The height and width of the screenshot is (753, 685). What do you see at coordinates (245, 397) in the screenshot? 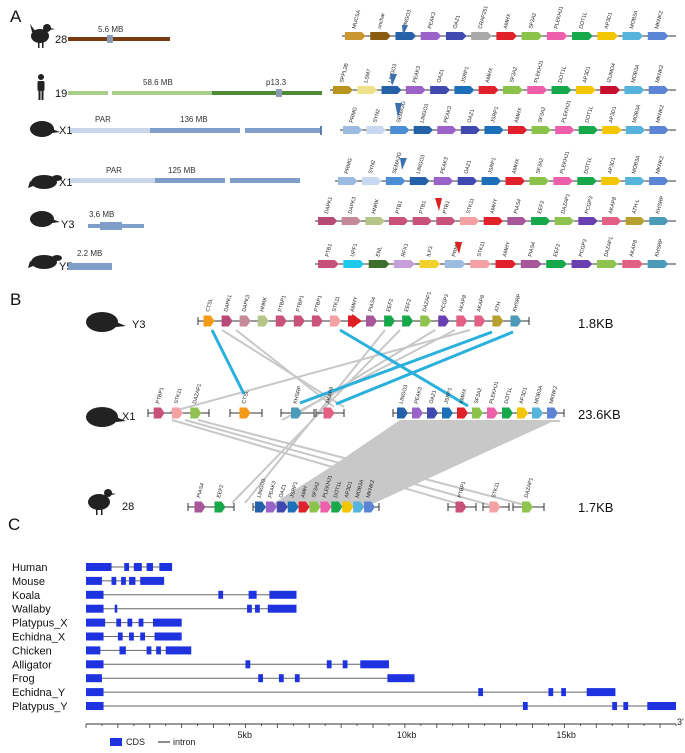
I see `b-gene-label: CTSL` at bounding box center [245, 397].